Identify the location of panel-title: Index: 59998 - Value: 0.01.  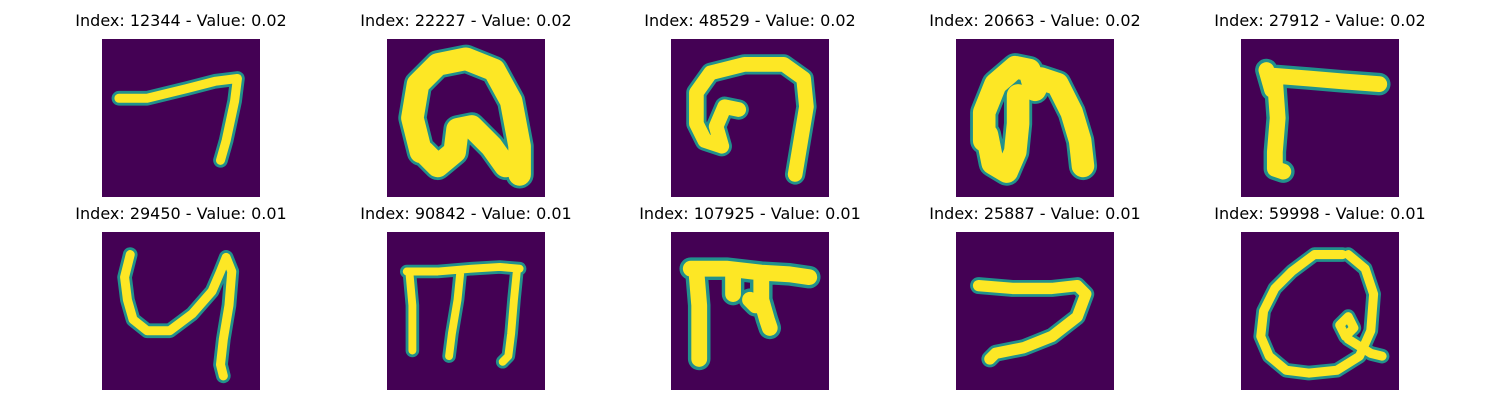
(1320, 213).